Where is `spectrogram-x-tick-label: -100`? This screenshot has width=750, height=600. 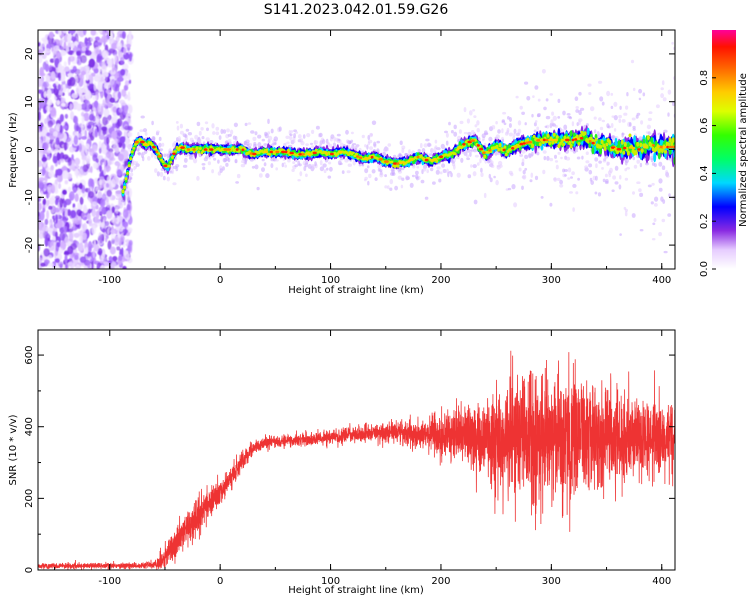 spectrogram-x-tick-label: -100 is located at coordinates (109, 280).